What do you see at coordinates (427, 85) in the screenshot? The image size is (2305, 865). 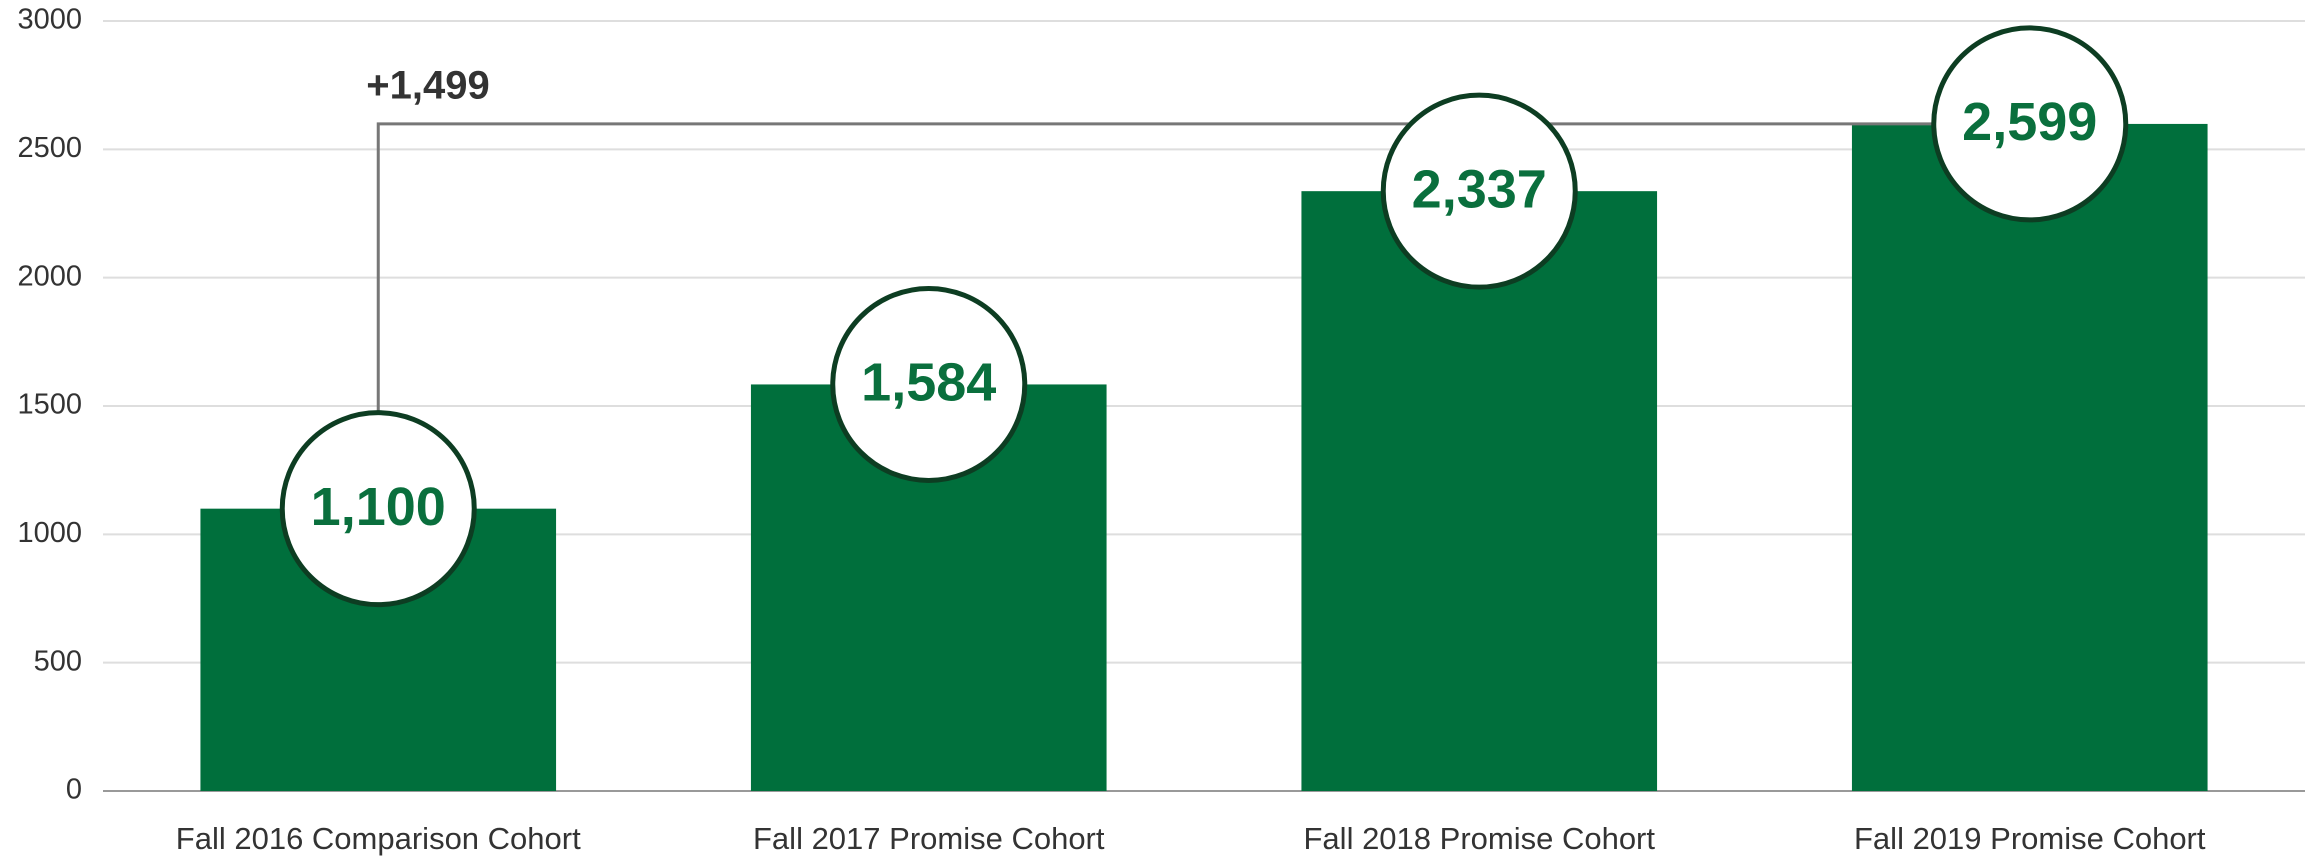 I see `annotation: +1,499` at bounding box center [427, 85].